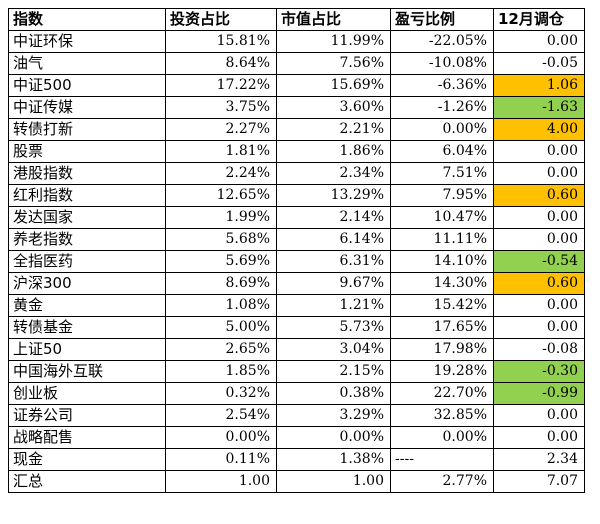 The width and height of the screenshot is (600, 524). Describe the element at coordinates (442, 305) in the screenshot. I see `cell-profit-loss: 15.42%` at that location.